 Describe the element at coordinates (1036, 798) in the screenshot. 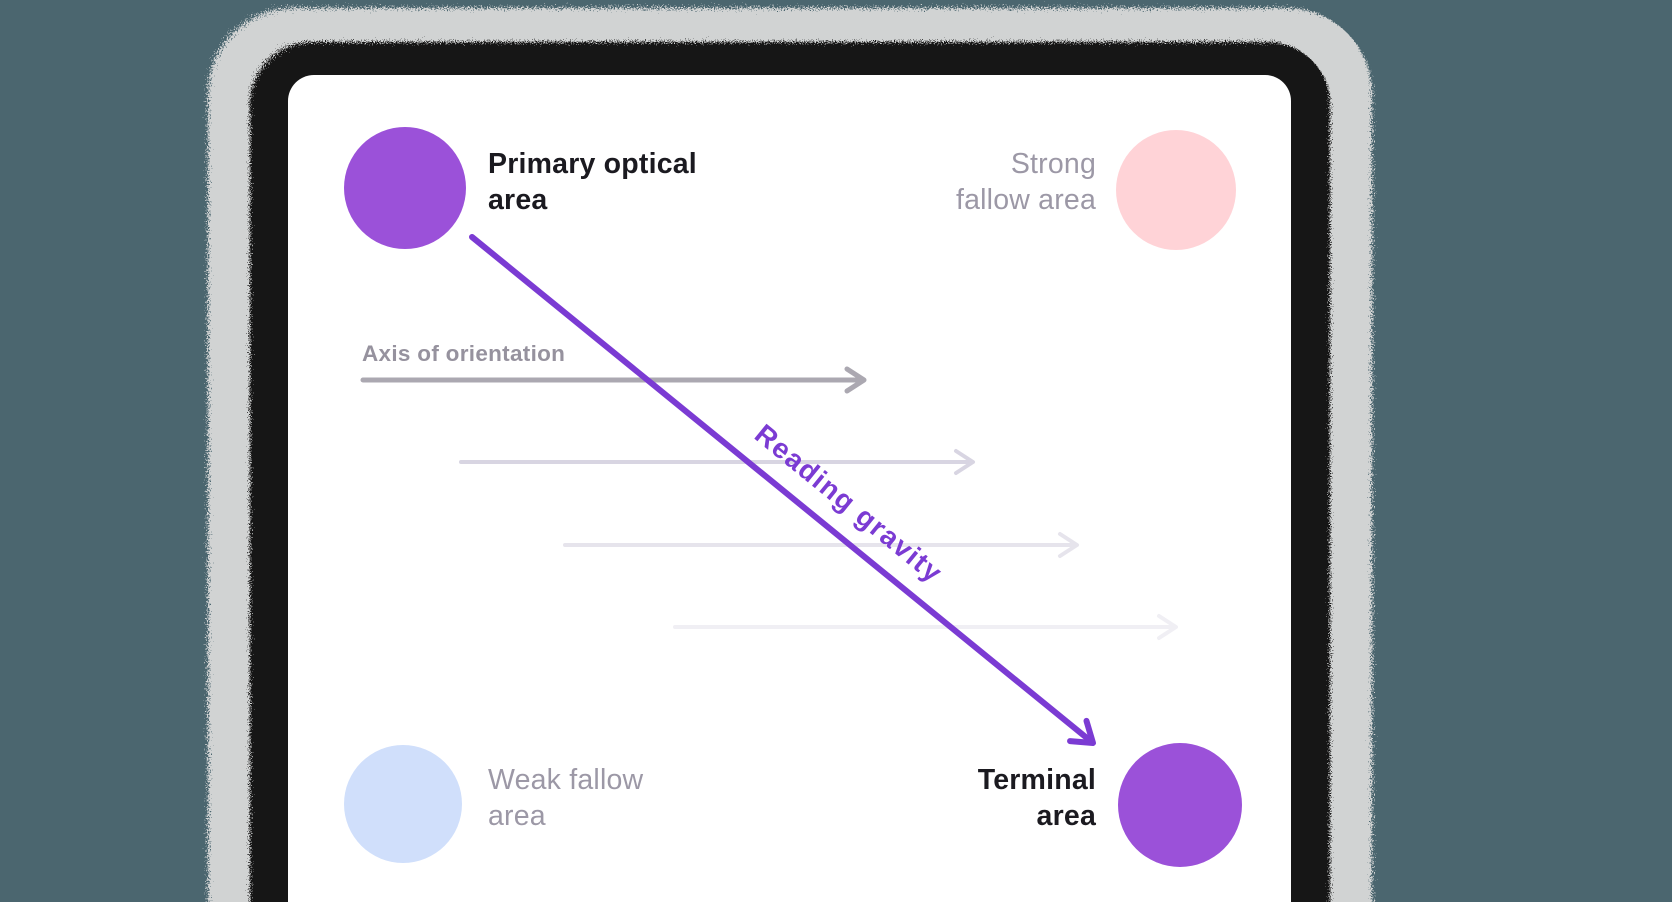

I see `terminal-area-label: Terminal area` at that location.